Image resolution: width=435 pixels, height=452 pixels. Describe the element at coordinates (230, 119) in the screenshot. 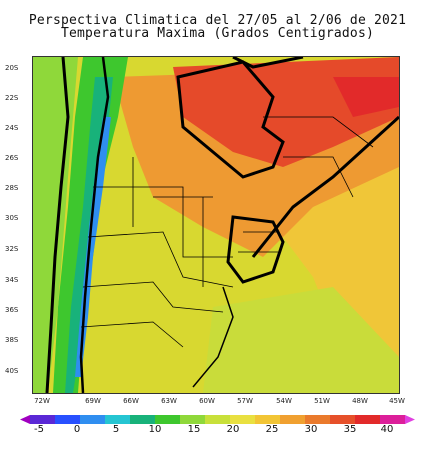

I see `paraguay-border` at that location.